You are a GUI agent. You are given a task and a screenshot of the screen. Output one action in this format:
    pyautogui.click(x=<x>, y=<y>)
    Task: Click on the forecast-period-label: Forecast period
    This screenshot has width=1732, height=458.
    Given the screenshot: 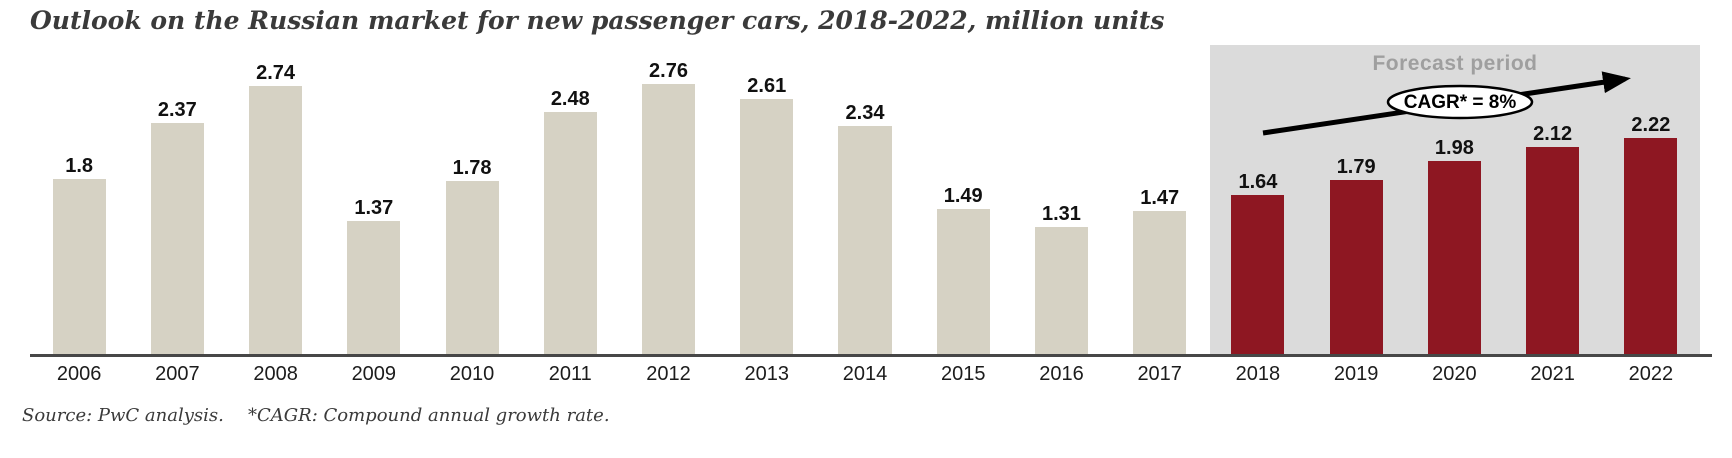 What is the action you would take?
    pyautogui.click(x=1455, y=63)
    